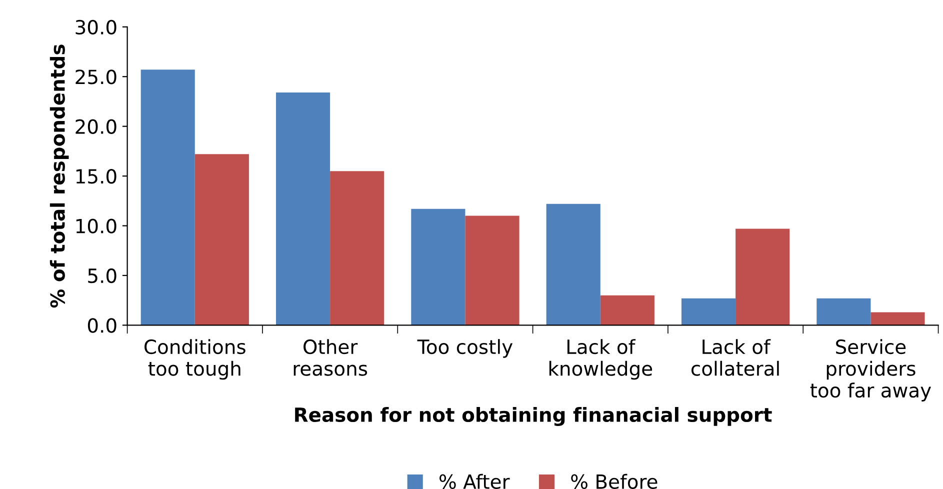 The width and height of the screenshot is (943, 489). What do you see at coordinates (96, 176) in the screenshot?
I see `y-tick-label: 15.0` at bounding box center [96, 176].